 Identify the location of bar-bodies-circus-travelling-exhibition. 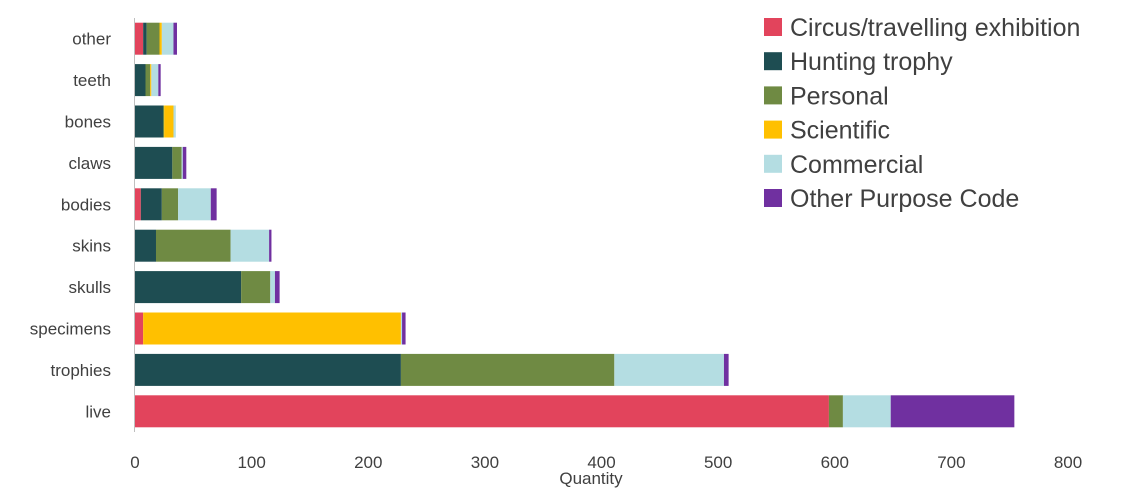
(138, 204).